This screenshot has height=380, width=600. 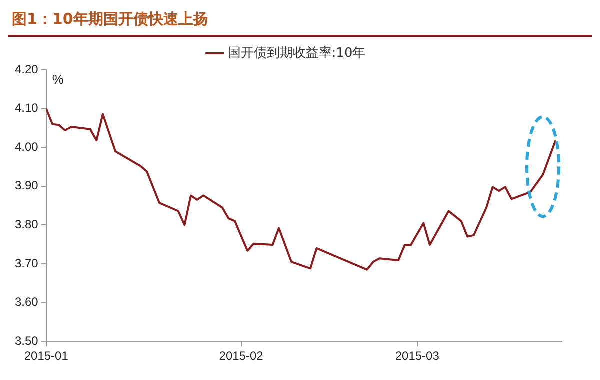 I want to click on y-tick-label: 3.90, so click(x=26, y=185).